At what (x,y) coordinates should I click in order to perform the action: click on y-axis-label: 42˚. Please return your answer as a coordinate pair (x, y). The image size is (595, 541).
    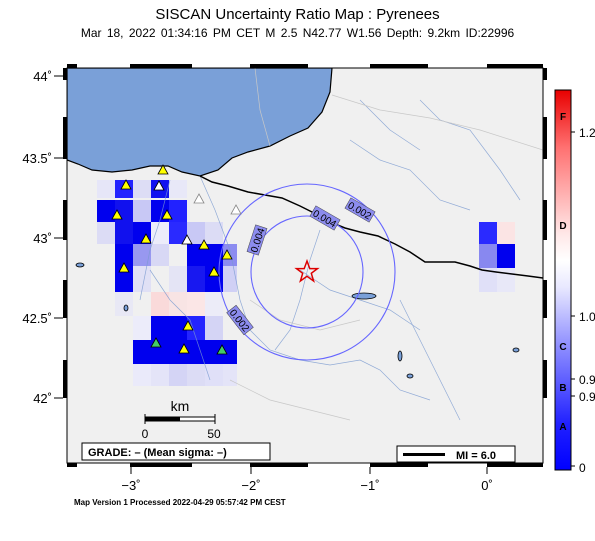
    Looking at the image, I should click on (42, 398).